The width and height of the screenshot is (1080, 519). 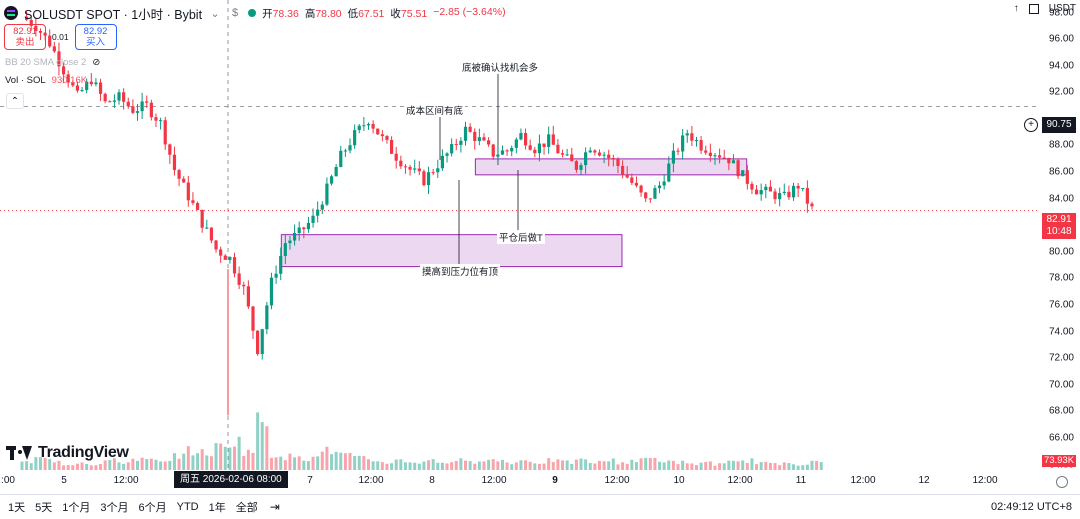 I want to click on live-dot, so click(x=252, y=13).